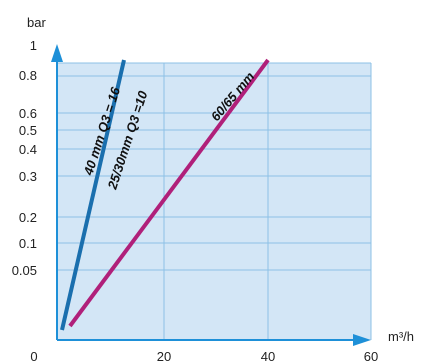 The height and width of the screenshot is (361, 426). I want to click on y-tick-label: 1, so click(33, 45).